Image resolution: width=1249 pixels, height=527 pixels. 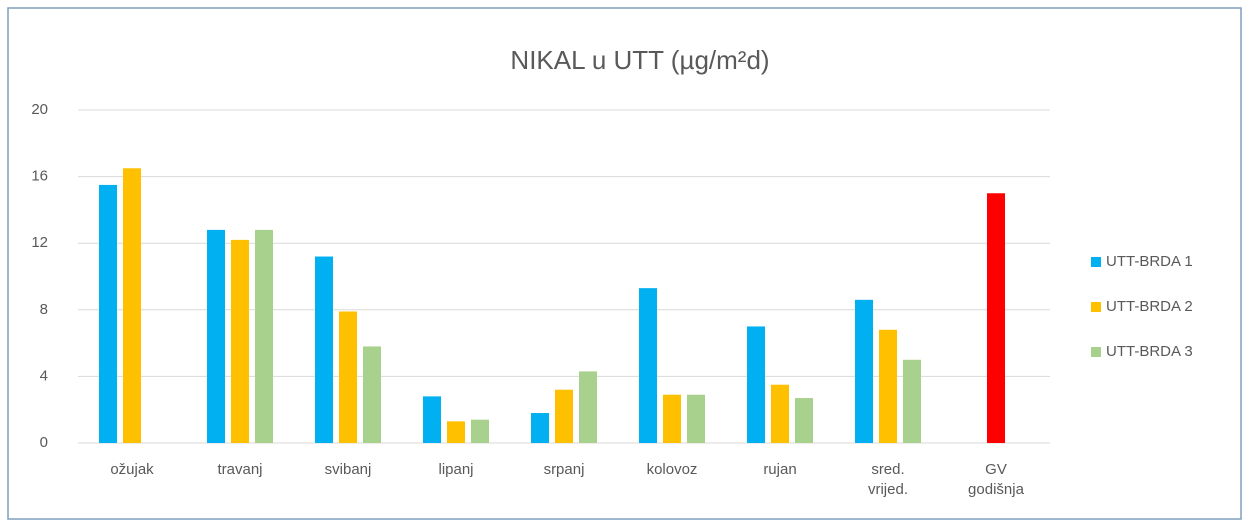 What do you see at coordinates (996, 479) in the screenshot?
I see `x-tick-label: GV godišnja` at bounding box center [996, 479].